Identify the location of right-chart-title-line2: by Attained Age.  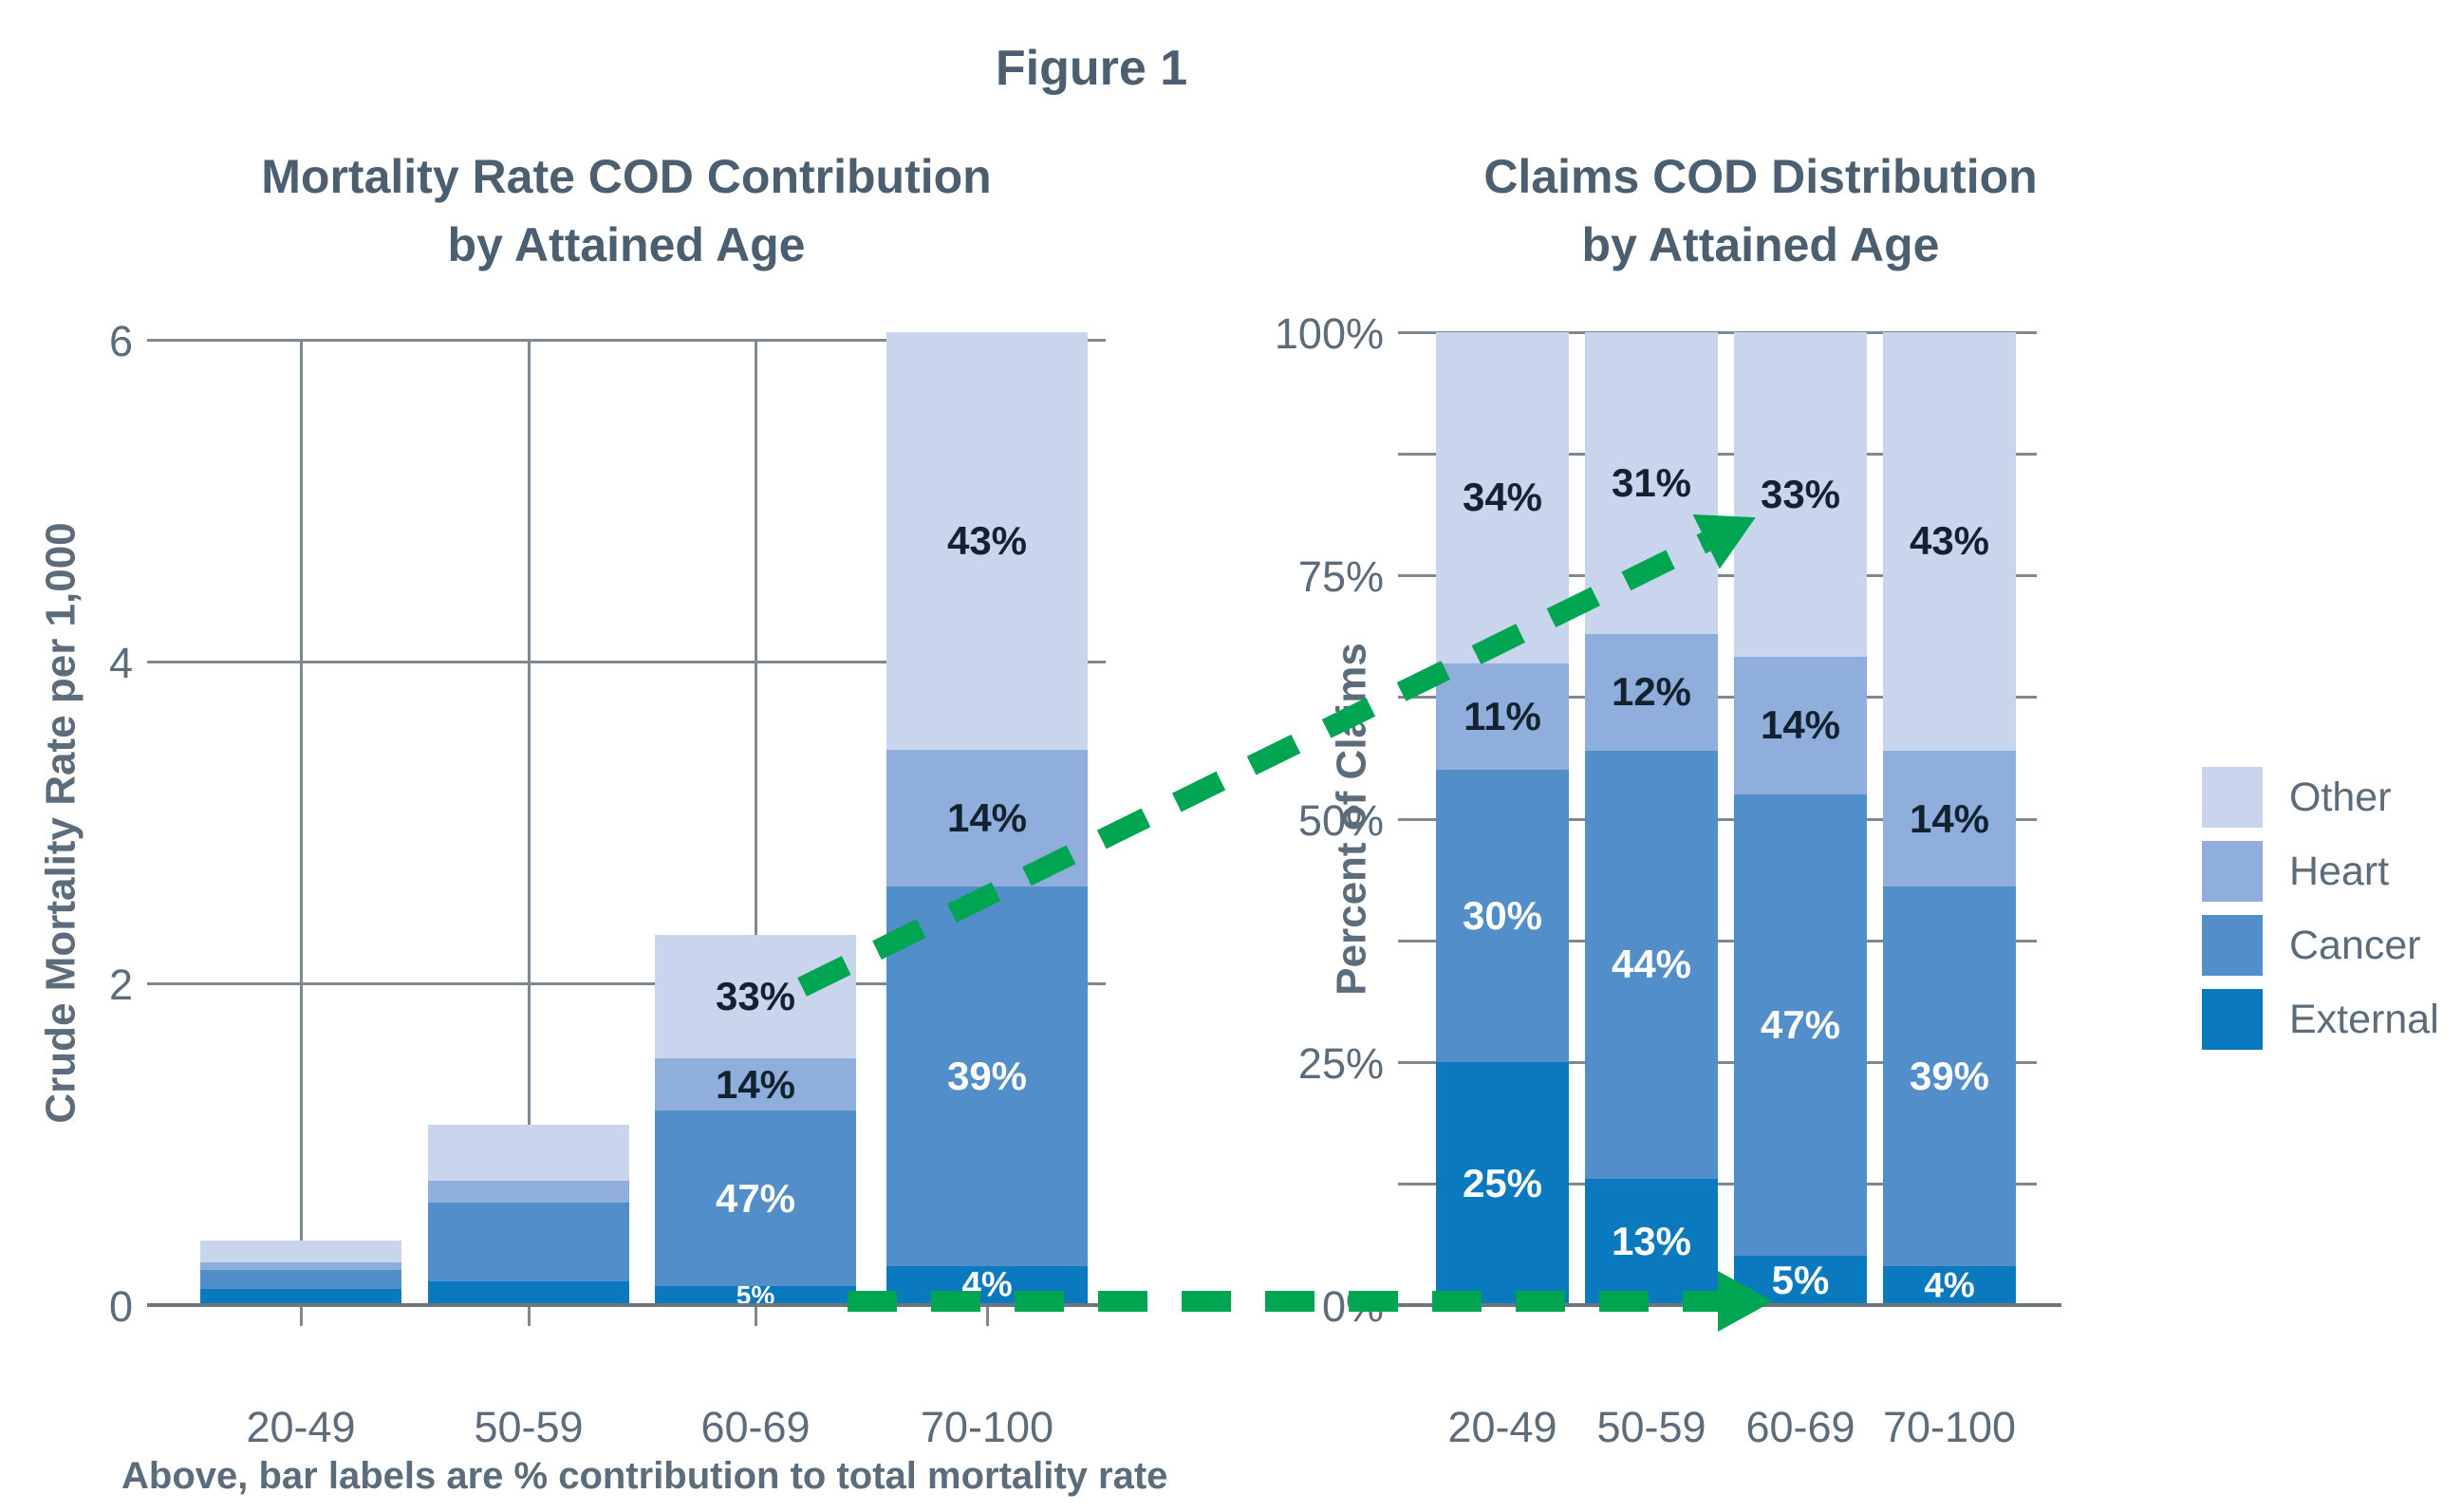
(1760, 244).